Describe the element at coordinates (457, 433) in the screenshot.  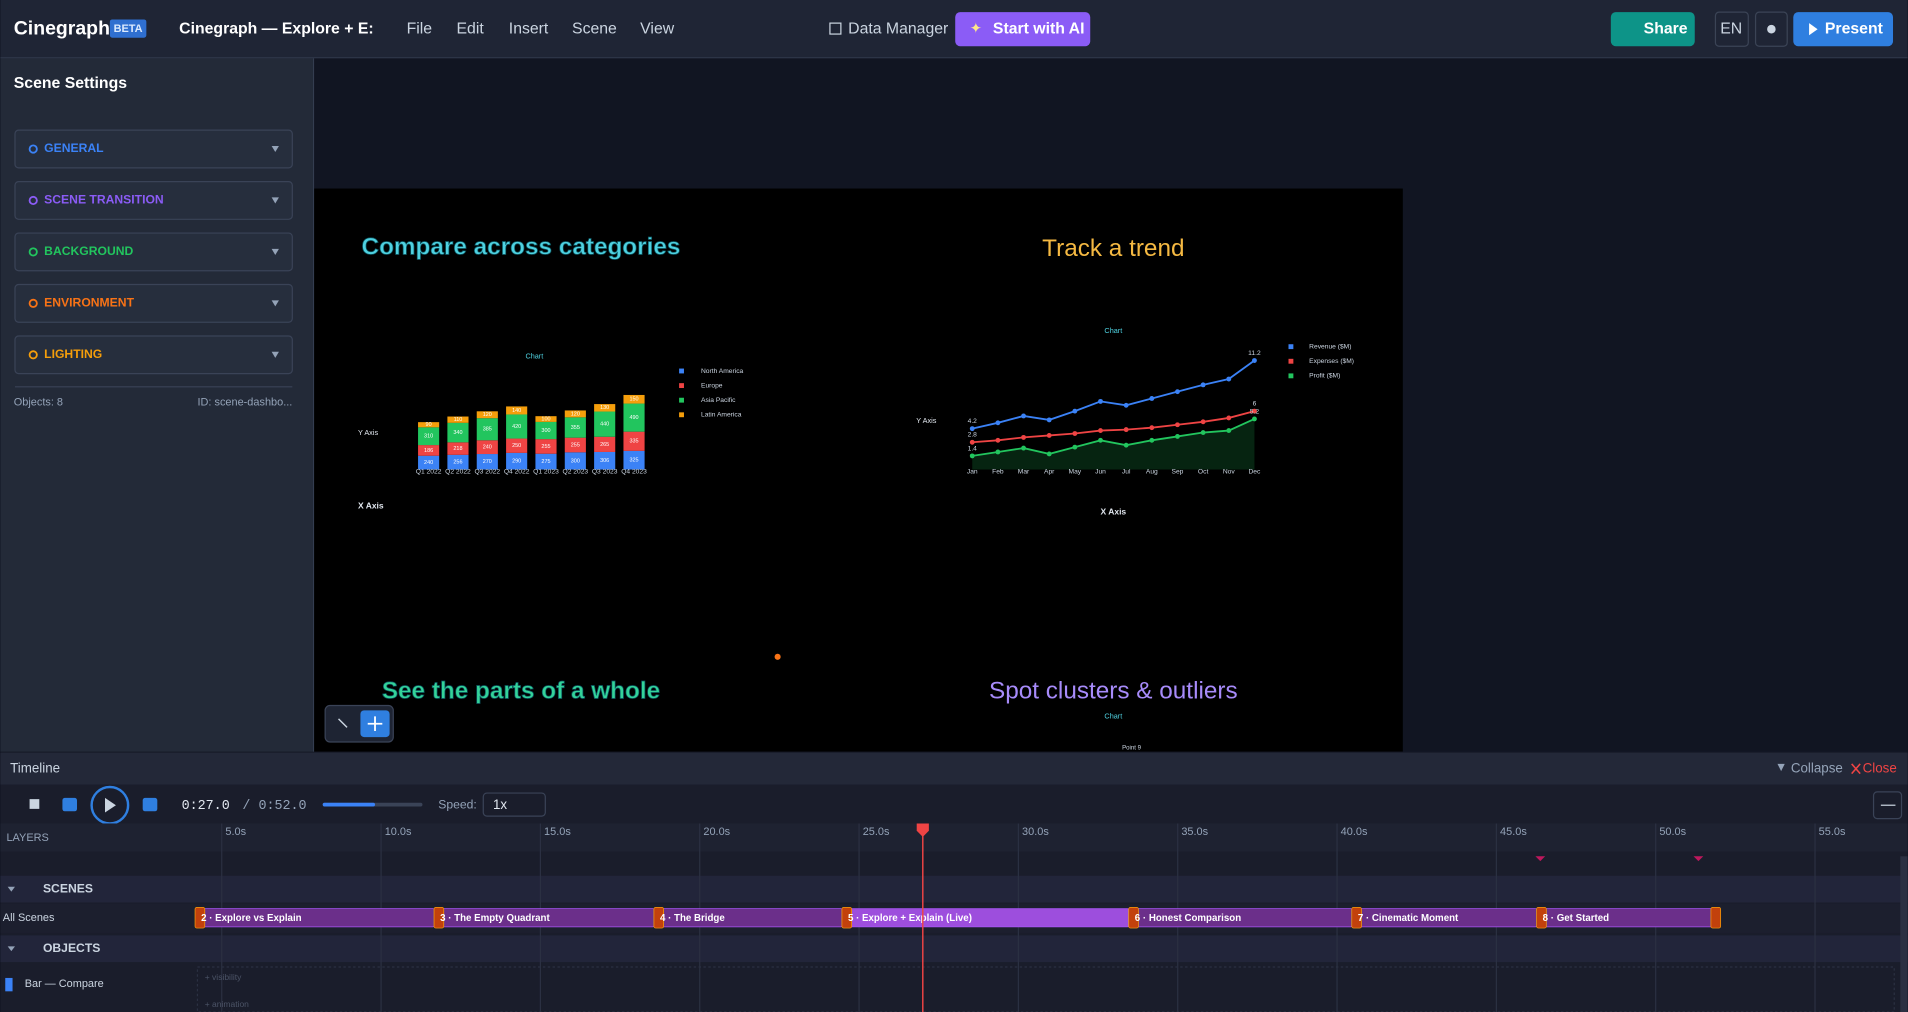
I see `bar-value: 340` at that location.